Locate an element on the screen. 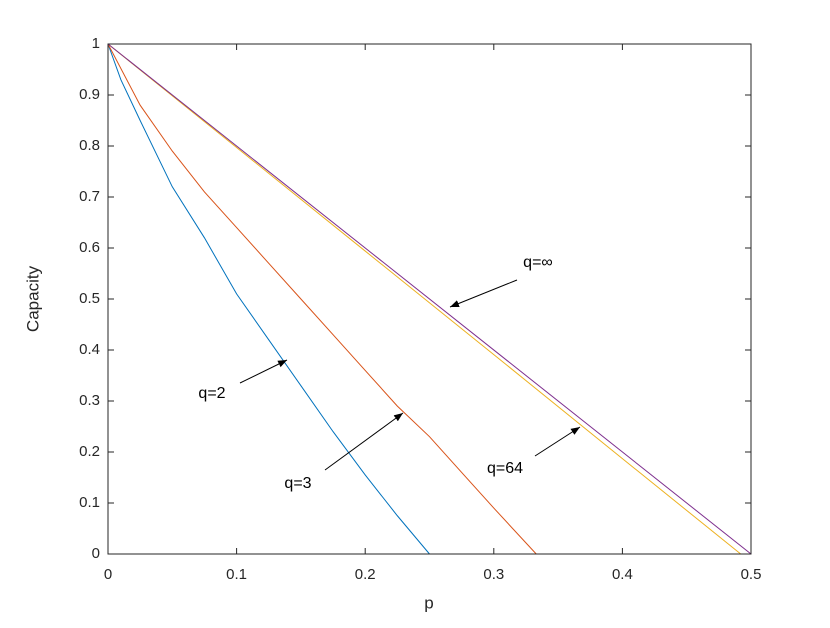  y-tick-label: 0 is located at coordinates (96, 553).